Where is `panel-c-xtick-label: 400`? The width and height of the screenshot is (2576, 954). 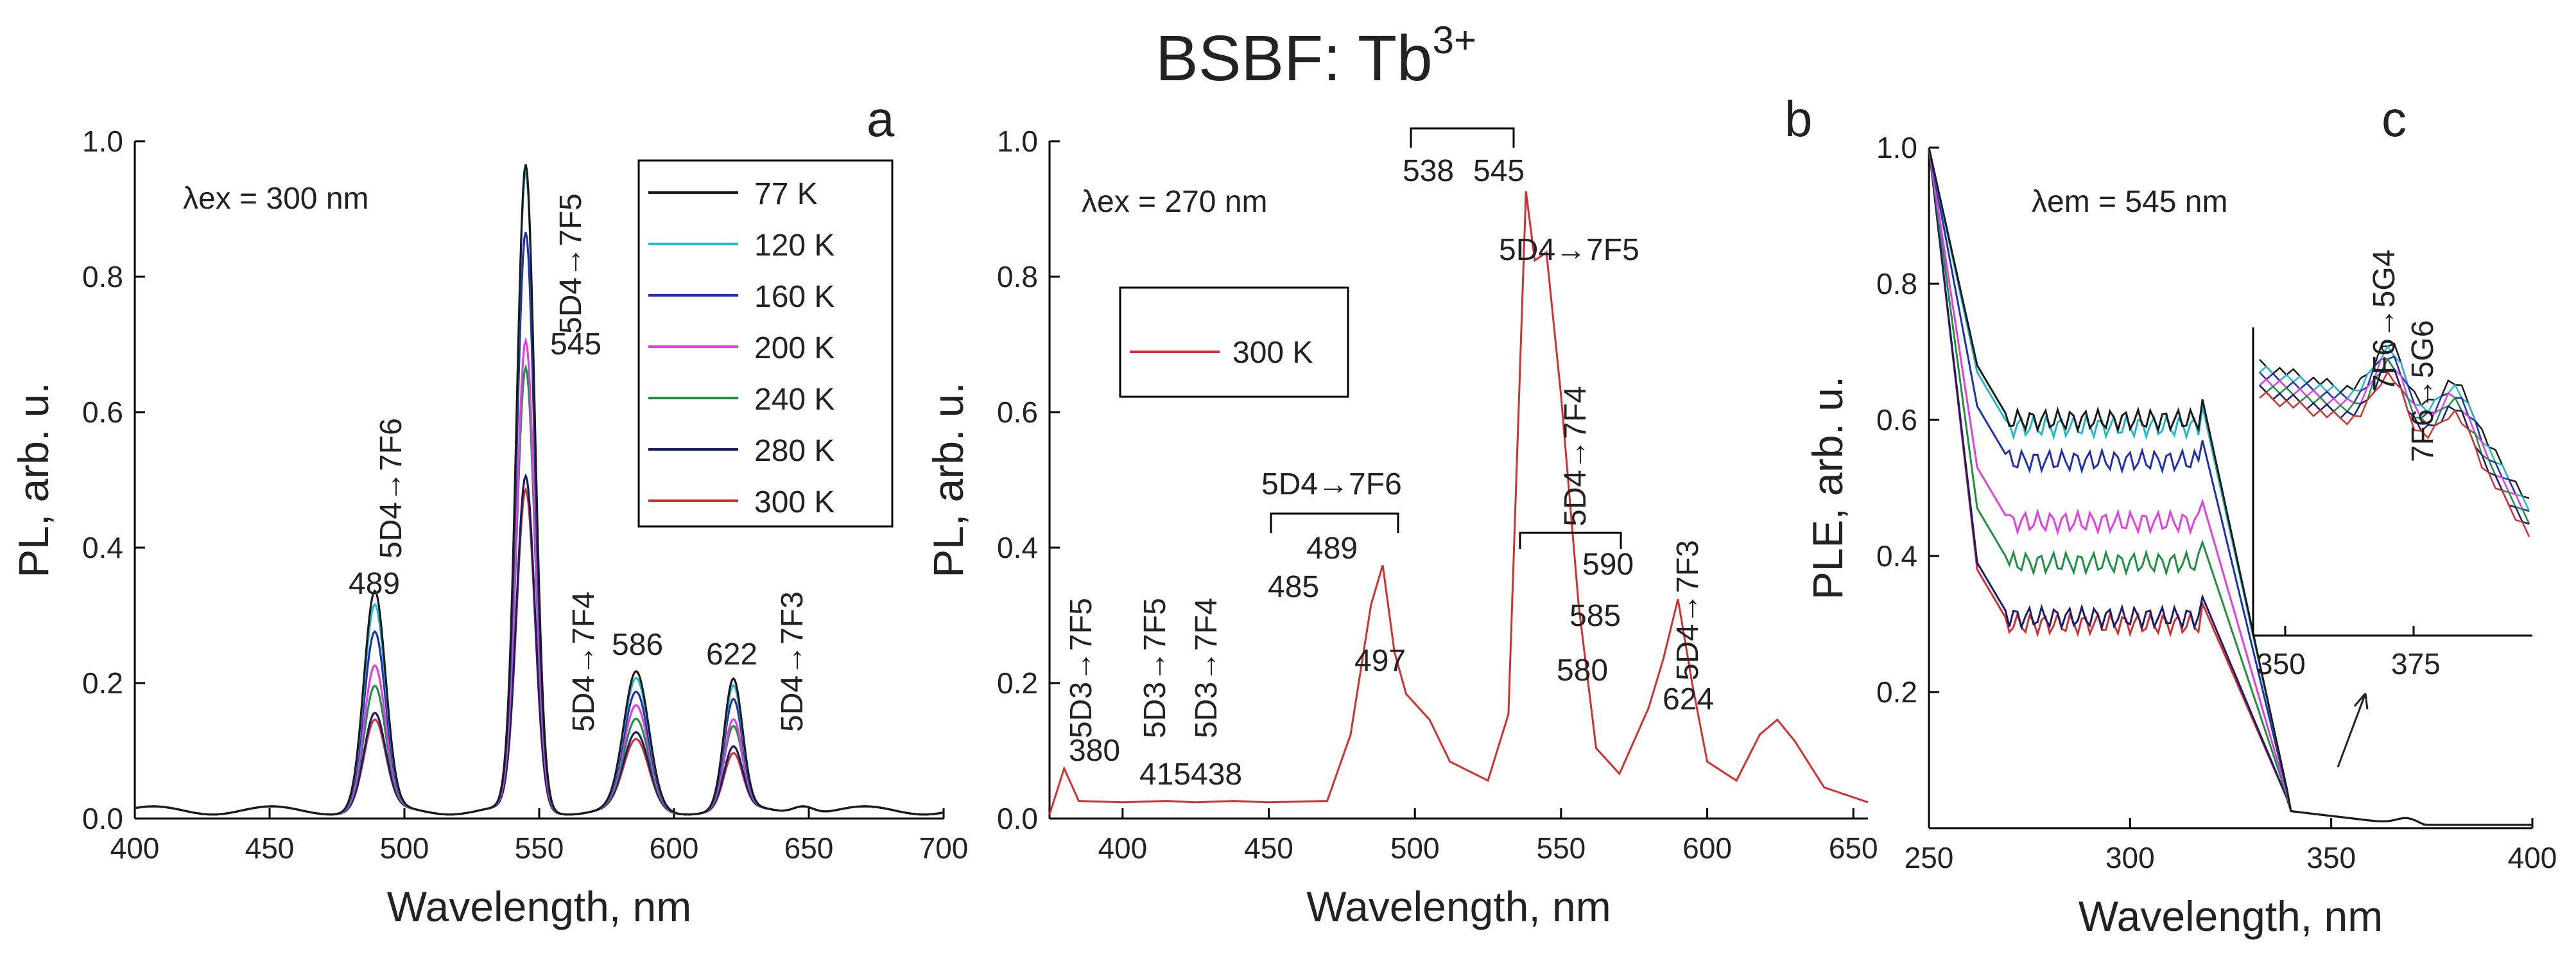 panel-c-xtick-label: 400 is located at coordinates (2533, 857).